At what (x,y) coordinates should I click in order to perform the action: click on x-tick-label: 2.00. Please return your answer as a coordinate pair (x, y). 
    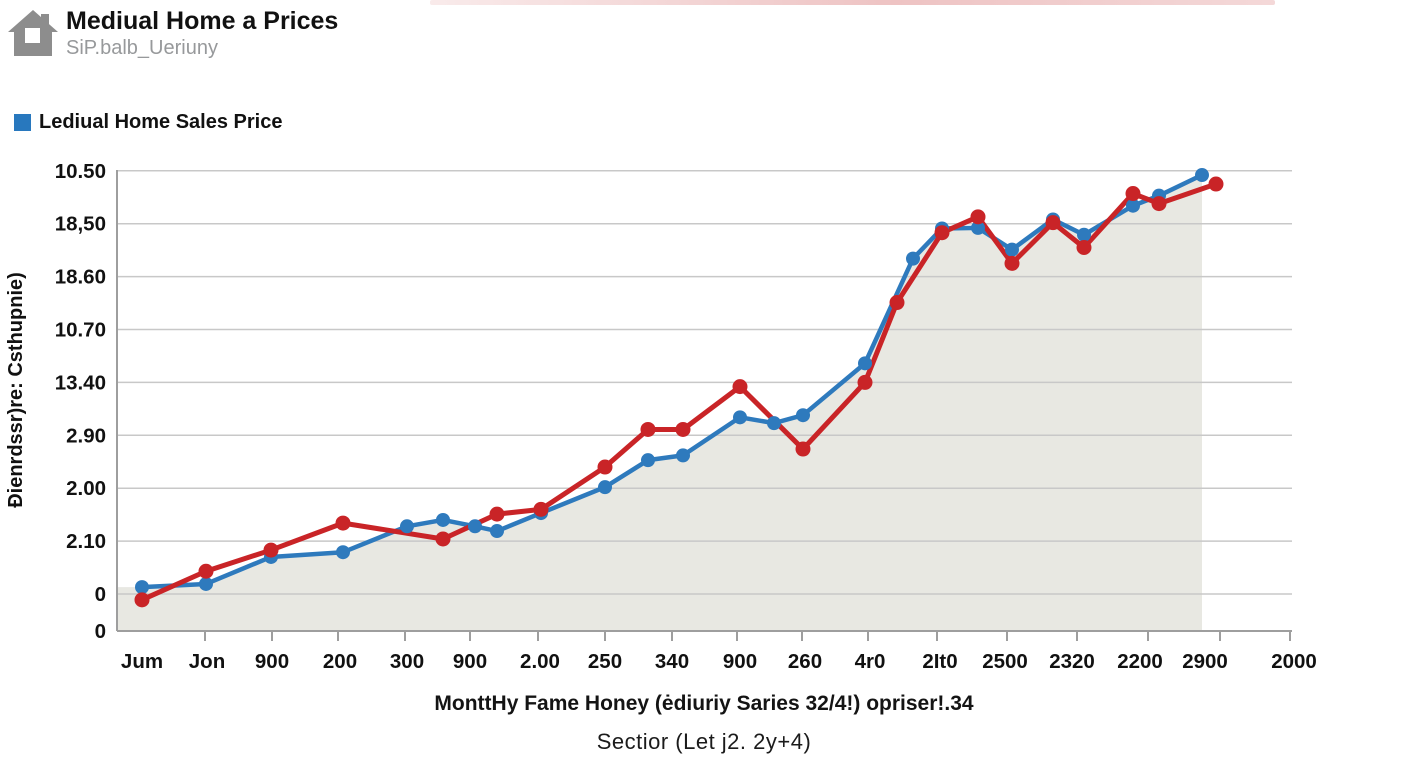
    Looking at the image, I should click on (540, 661).